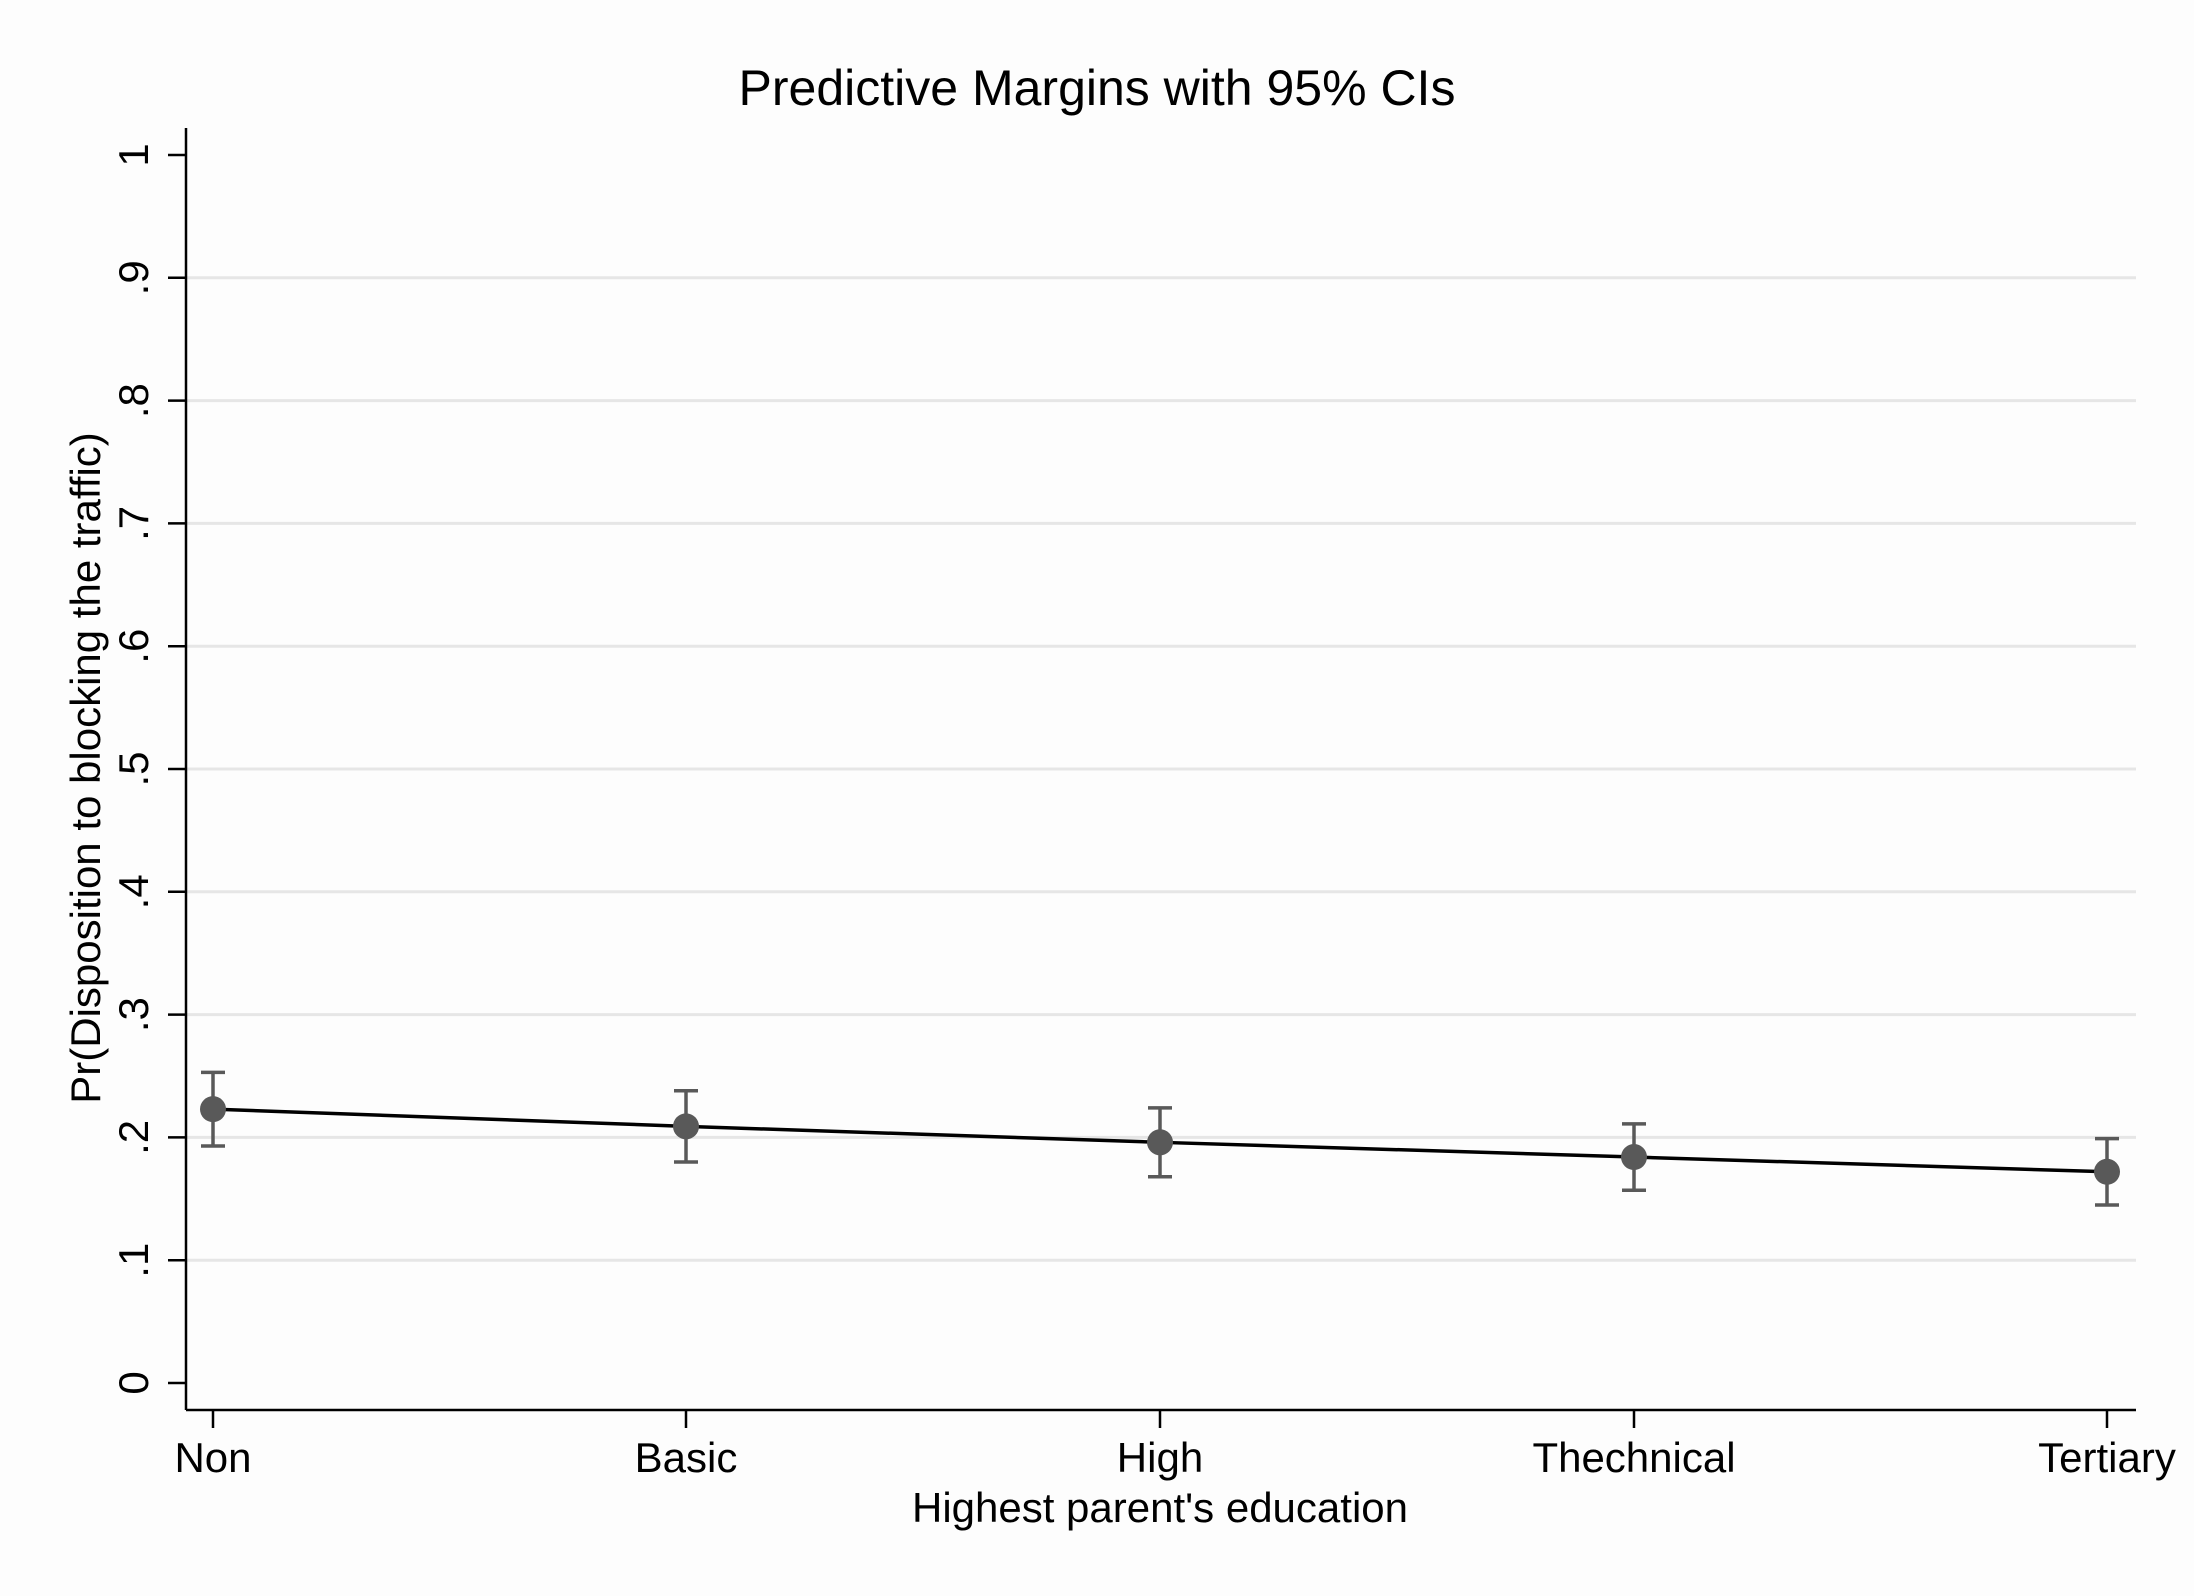 The height and width of the screenshot is (1596, 2194). I want to click on y-tick-label: 1, so click(133, 154).